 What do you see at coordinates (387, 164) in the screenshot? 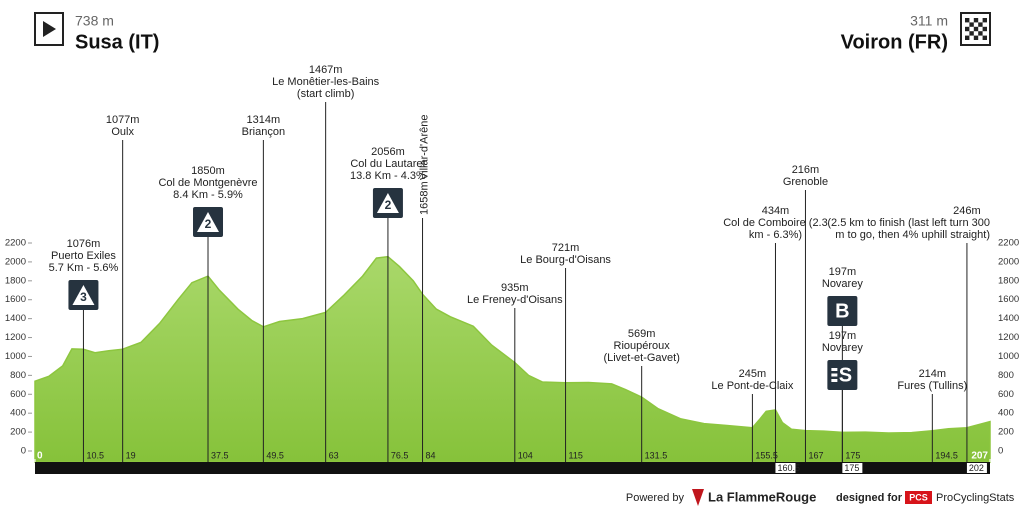
I see `marker-name: Col du Lautaret` at bounding box center [387, 164].